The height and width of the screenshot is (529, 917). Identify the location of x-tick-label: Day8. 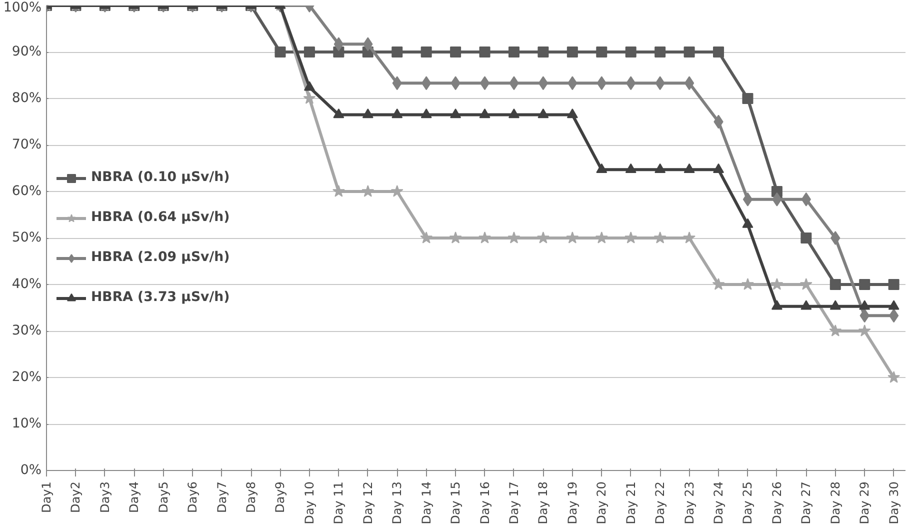
(251, 497).